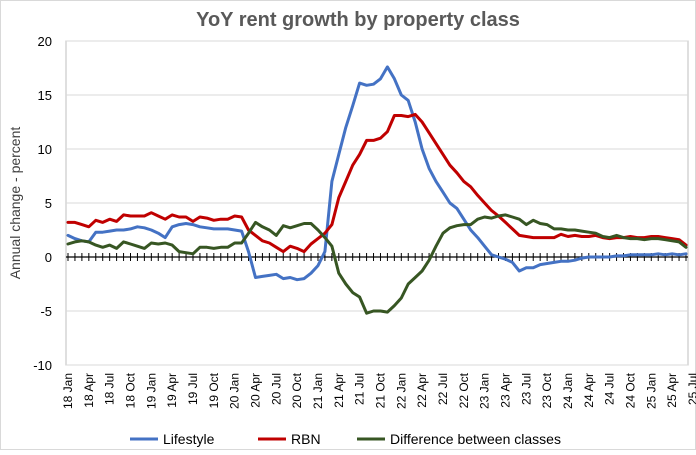  I want to click on x-tick-label: 24 Apr, so click(589, 390).